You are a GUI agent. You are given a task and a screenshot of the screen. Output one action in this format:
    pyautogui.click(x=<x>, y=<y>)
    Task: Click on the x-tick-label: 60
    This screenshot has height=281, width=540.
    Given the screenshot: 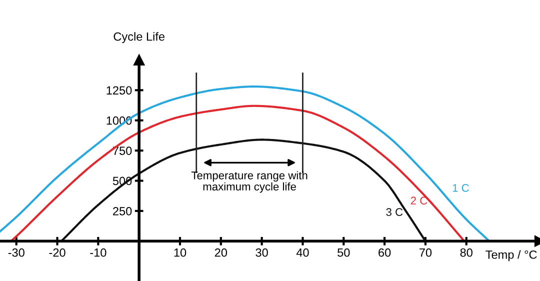 What is the action you would take?
    pyautogui.click(x=384, y=252)
    